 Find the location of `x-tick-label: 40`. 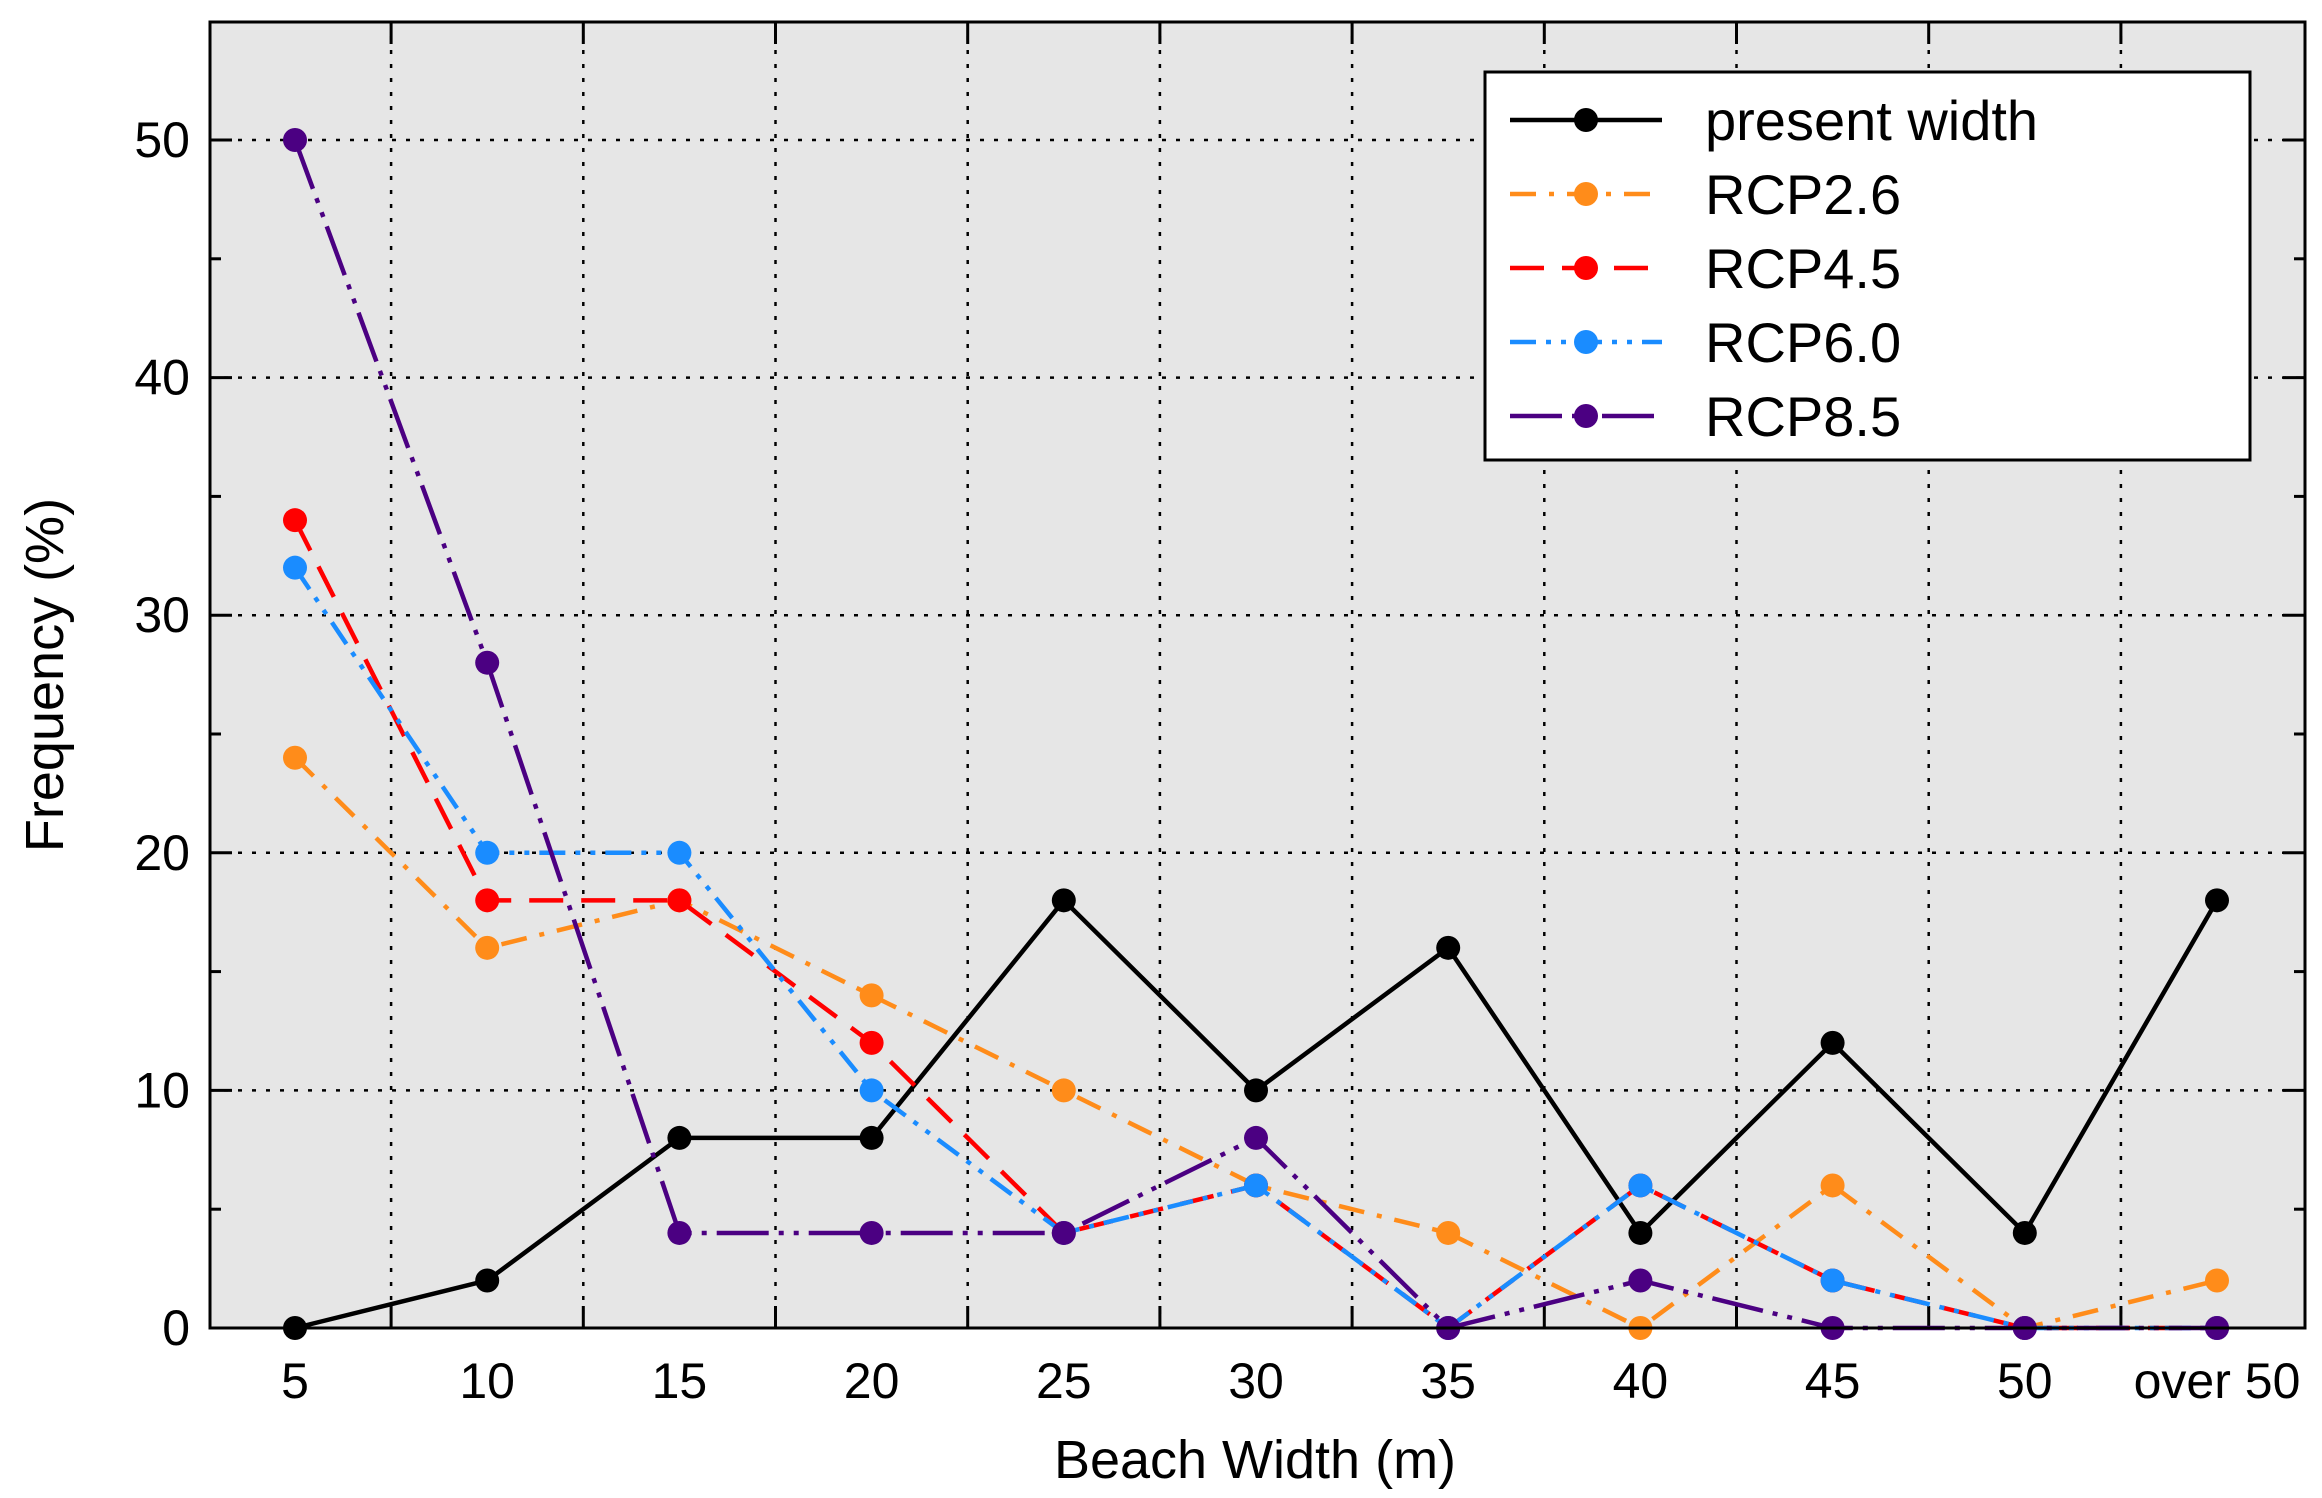

x-tick-label: 40 is located at coordinates (1641, 1381).